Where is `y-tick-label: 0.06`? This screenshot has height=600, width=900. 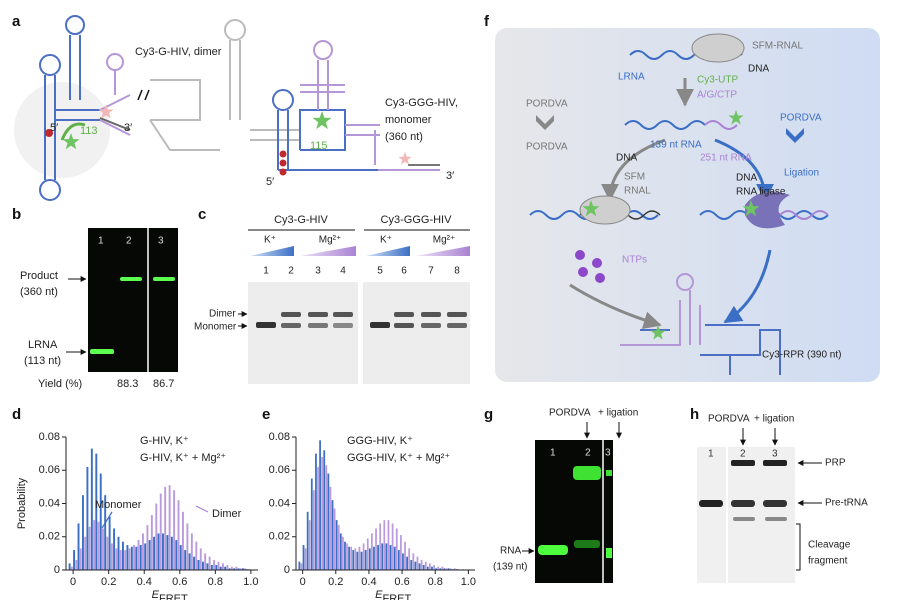
y-tick-label: 0.06 is located at coordinates (279, 470).